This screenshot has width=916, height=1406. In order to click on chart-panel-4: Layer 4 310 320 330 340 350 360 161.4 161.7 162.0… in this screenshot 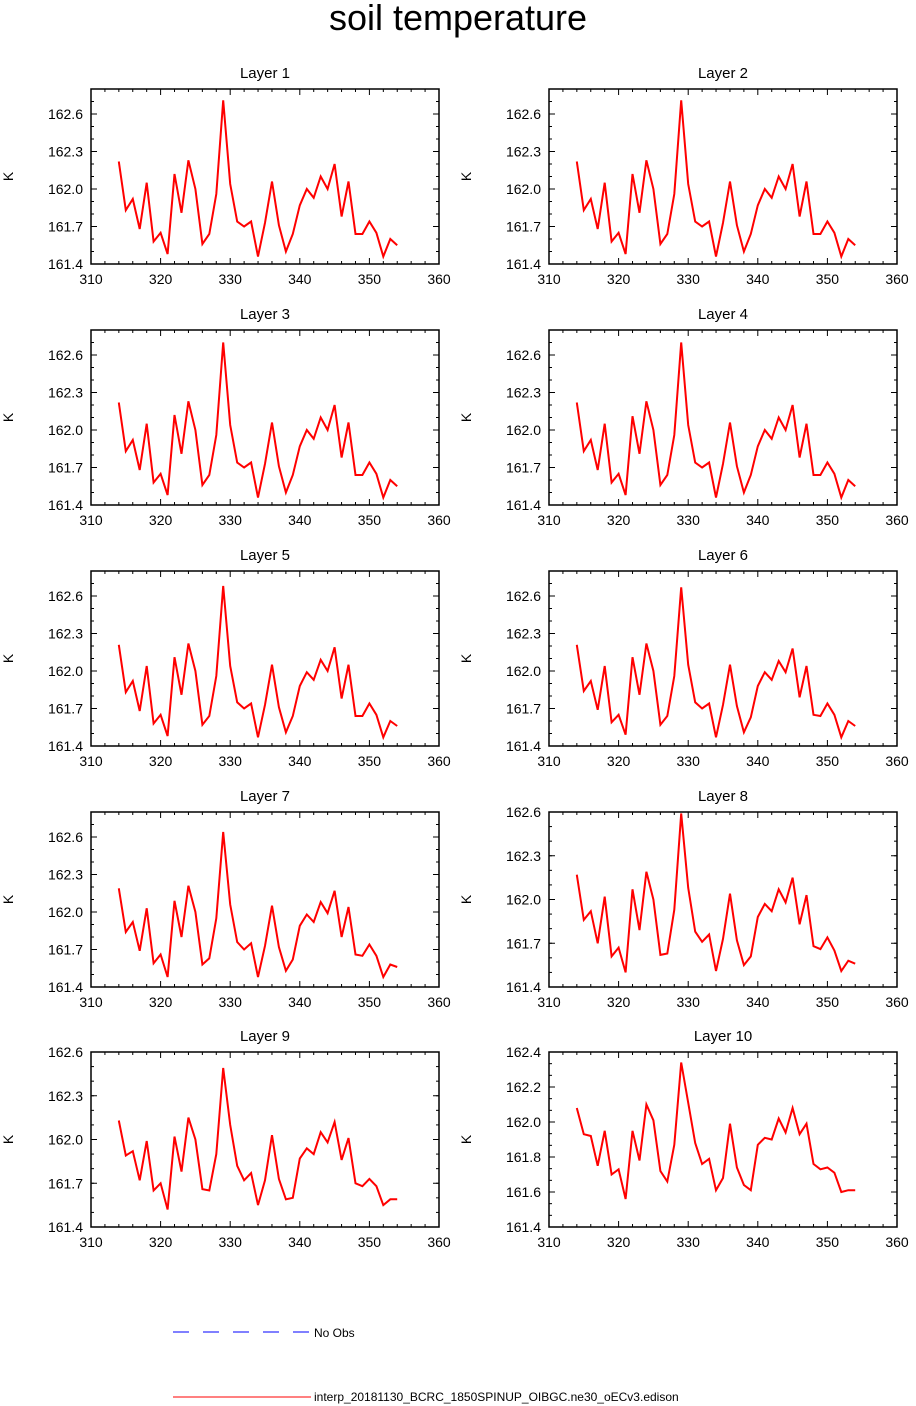, I will do `click(683, 417)`.